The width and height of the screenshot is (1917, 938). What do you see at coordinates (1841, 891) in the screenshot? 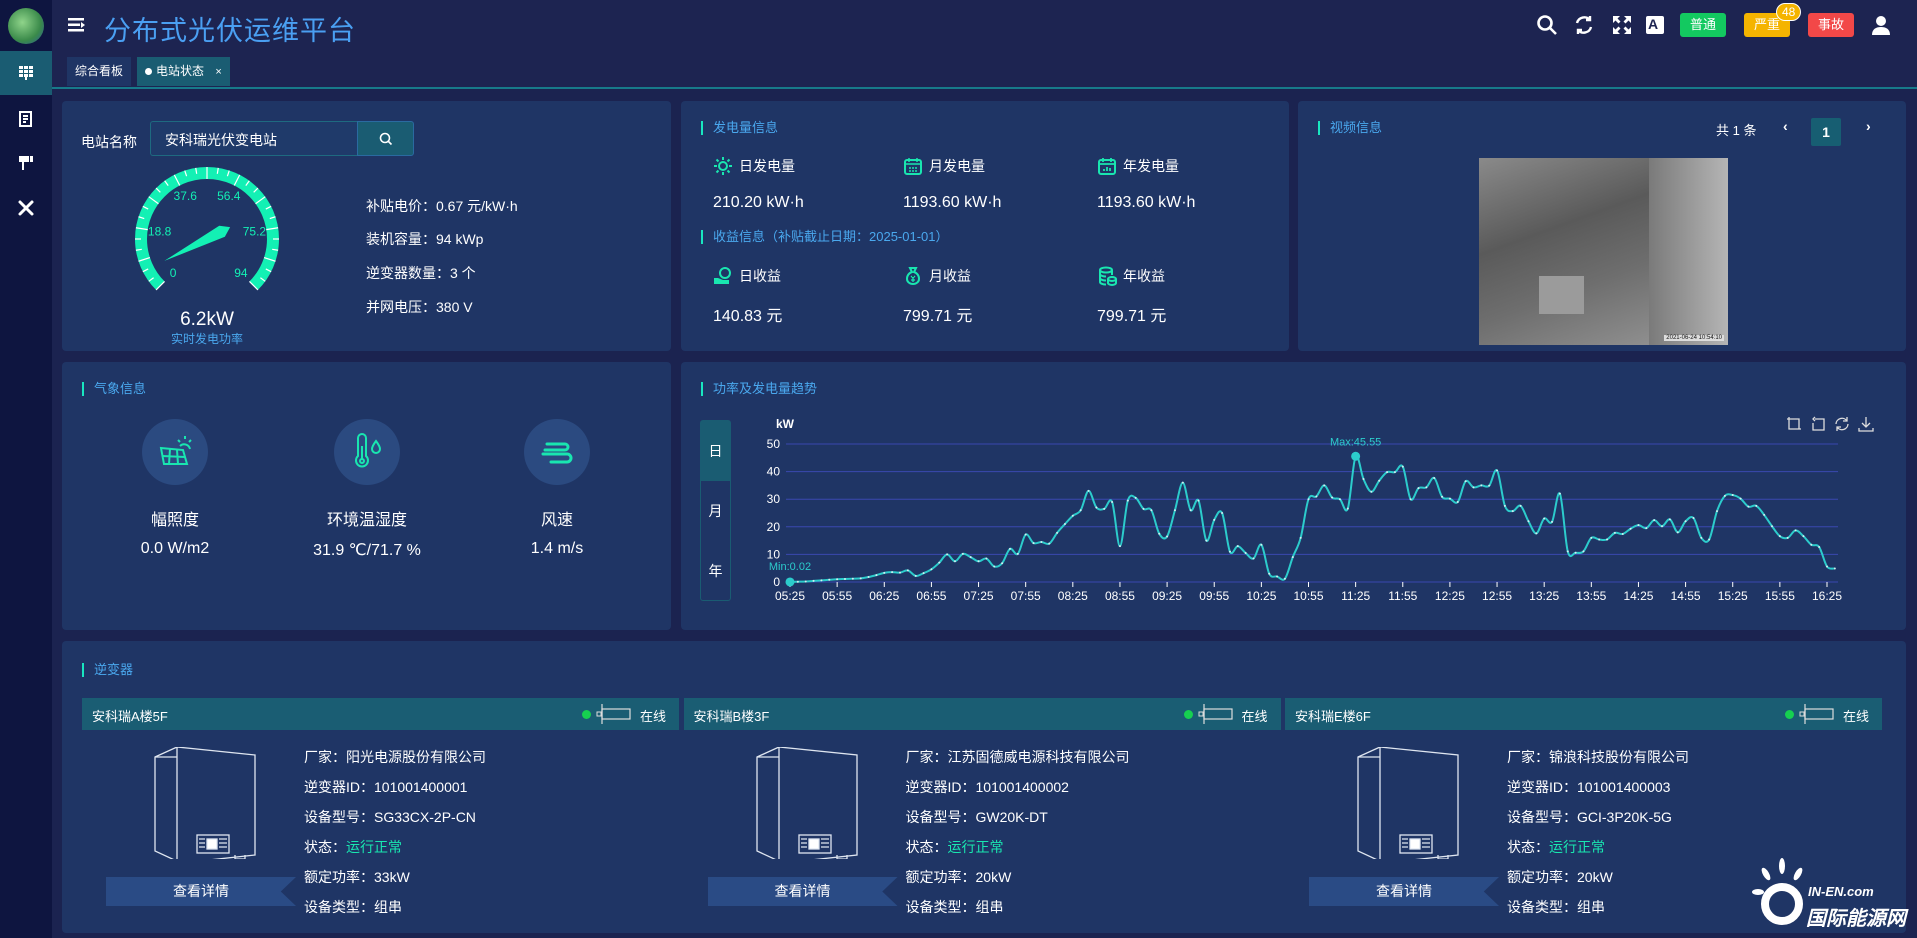
I see `watermark-text-en: IN-EN.com` at bounding box center [1841, 891].